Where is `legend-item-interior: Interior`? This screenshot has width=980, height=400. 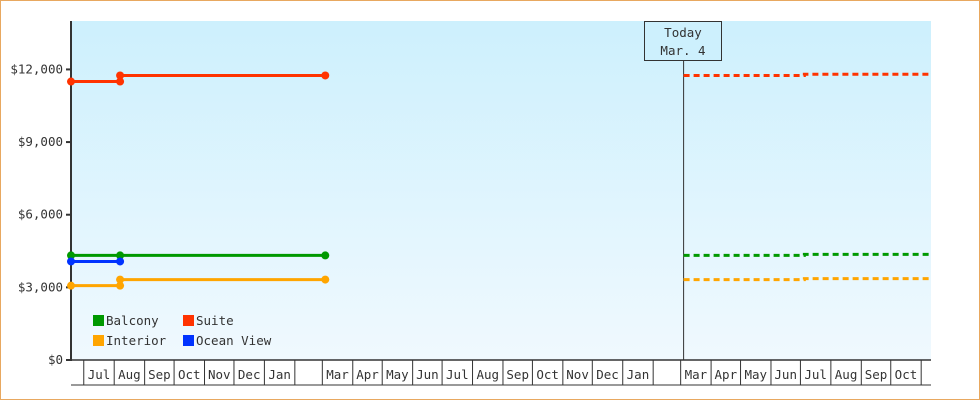
legend-item-interior: Interior is located at coordinates (138, 340).